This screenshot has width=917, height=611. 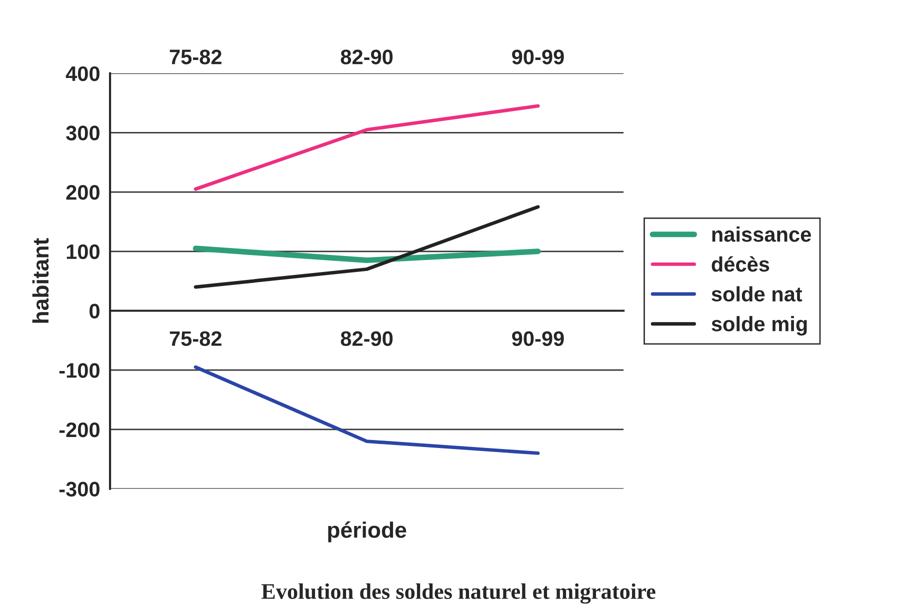 What do you see at coordinates (196, 57) in the screenshot?
I see `x-tick-label: 75-82` at bounding box center [196, 57].